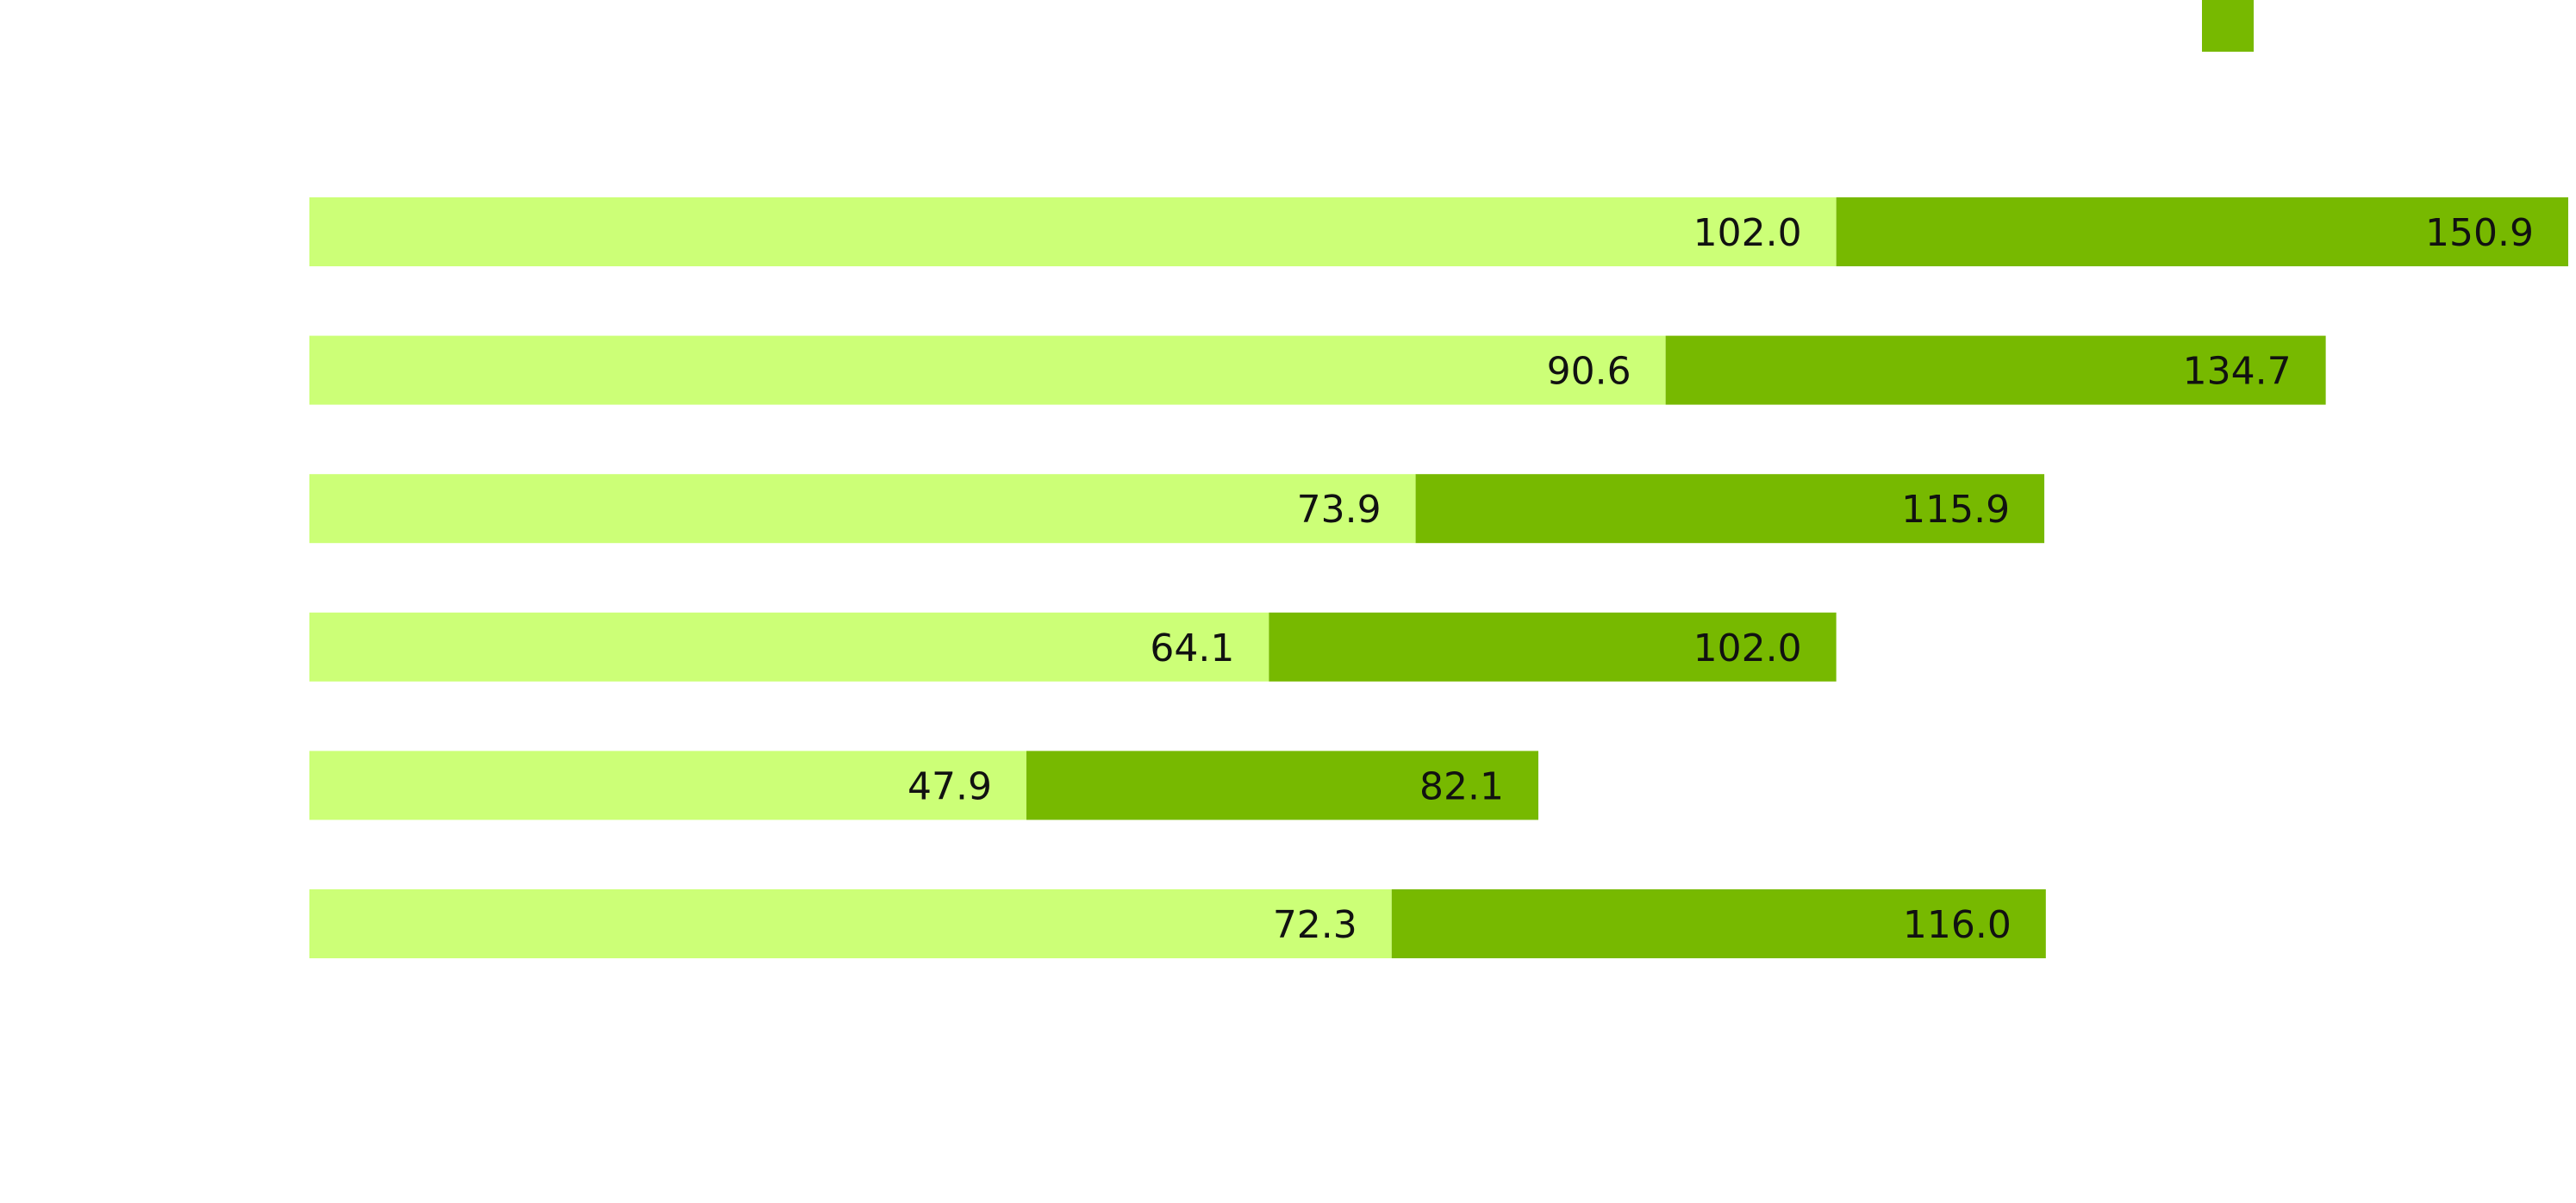  Describe the element at coordinates (1747, 648) in the screenshot. I see `bar-label-2-4: 102.0` at that location.